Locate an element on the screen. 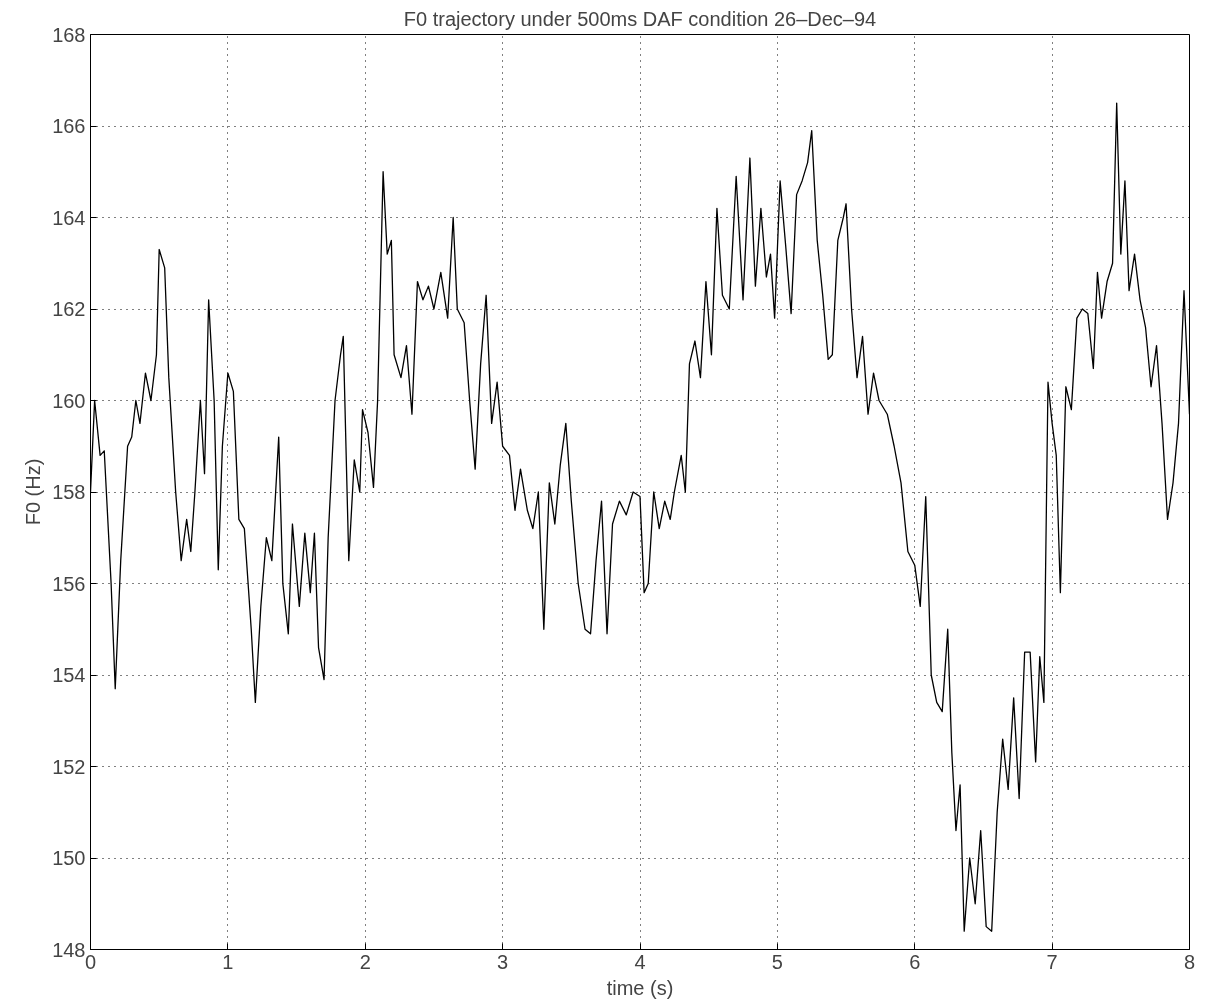 This screenshot has width=1209, height=1001. x-tick-label: 0 is located at coordinates (90, 961).